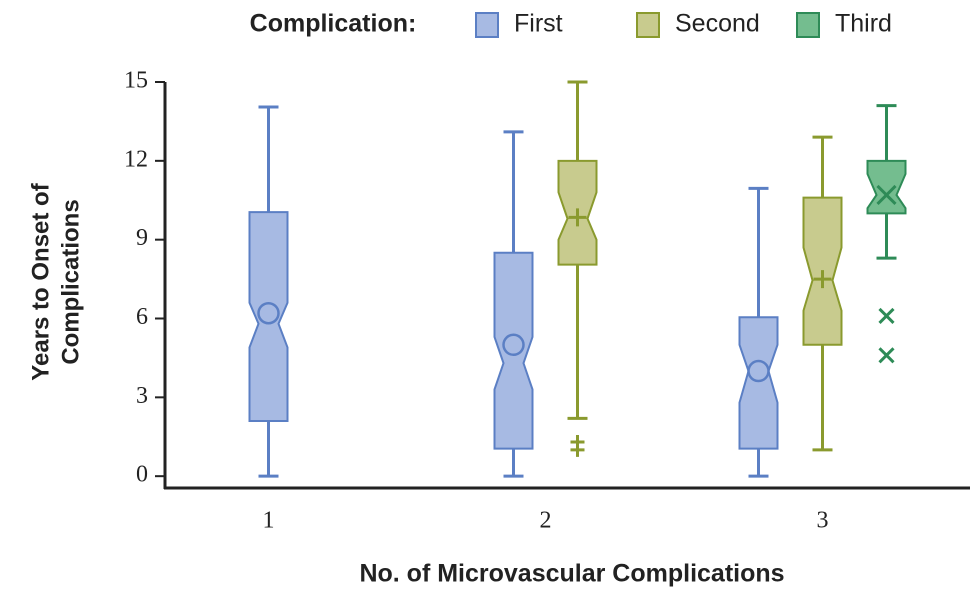 The image size is (970, 592). What do you see at coordinates (333, 24) in the screenshot?
I see `legend-title: Complication:` at bounding box center [333, 24].